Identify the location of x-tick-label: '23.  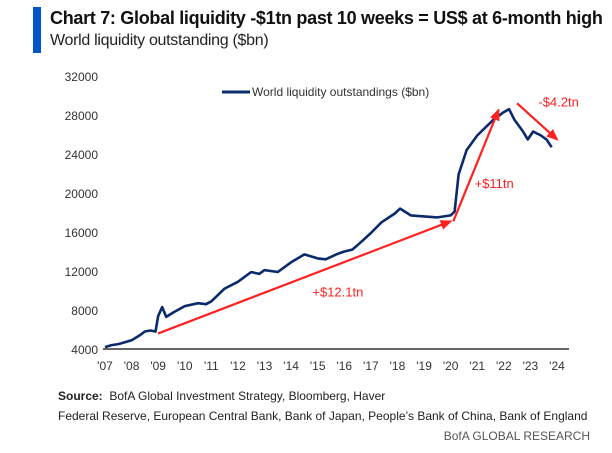
(531, 366).